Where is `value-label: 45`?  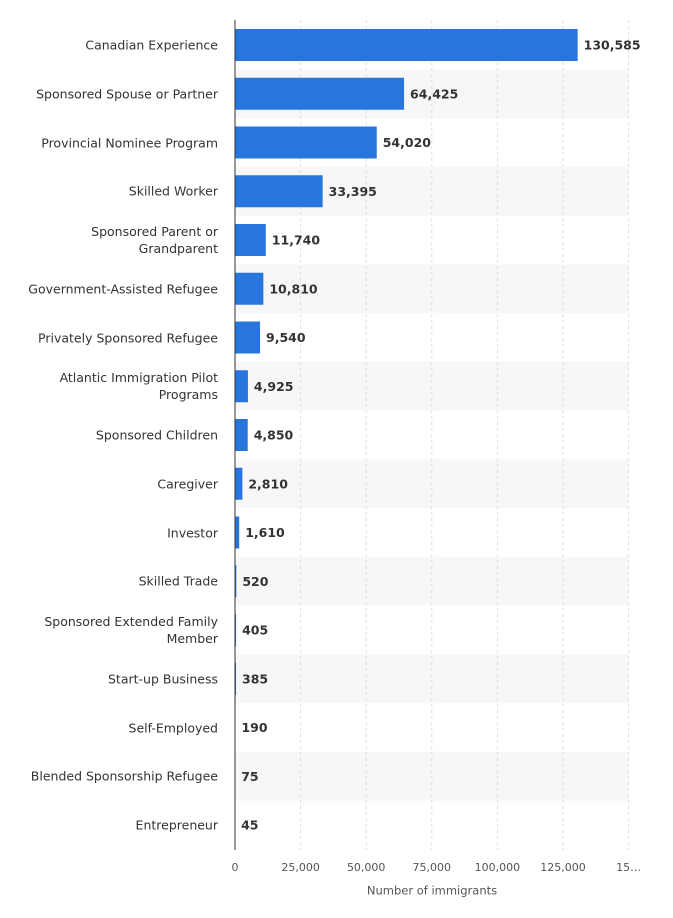
value-label: 45 is located at coordinates (249, 825).